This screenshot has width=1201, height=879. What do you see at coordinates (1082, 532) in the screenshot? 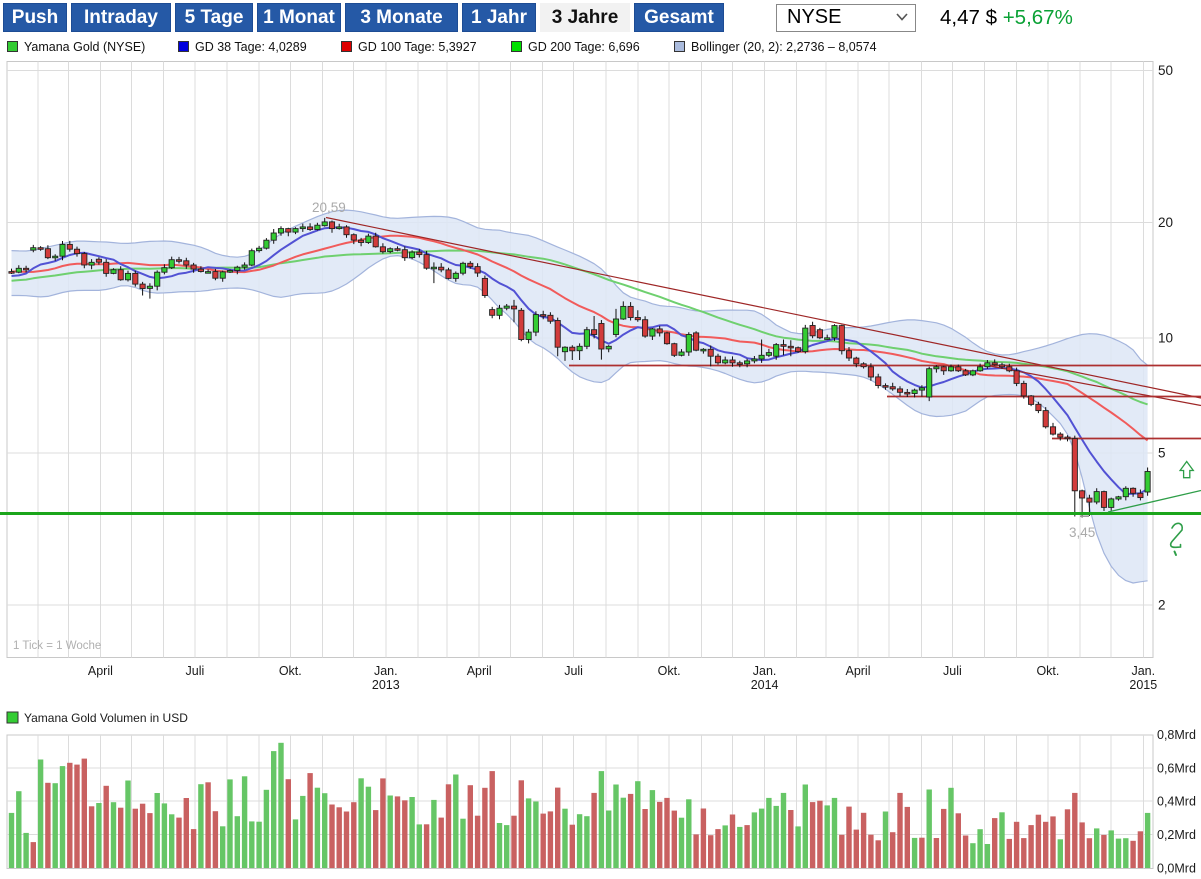
I see `svg-text: 3,45` at bounding box center [1082, 532].